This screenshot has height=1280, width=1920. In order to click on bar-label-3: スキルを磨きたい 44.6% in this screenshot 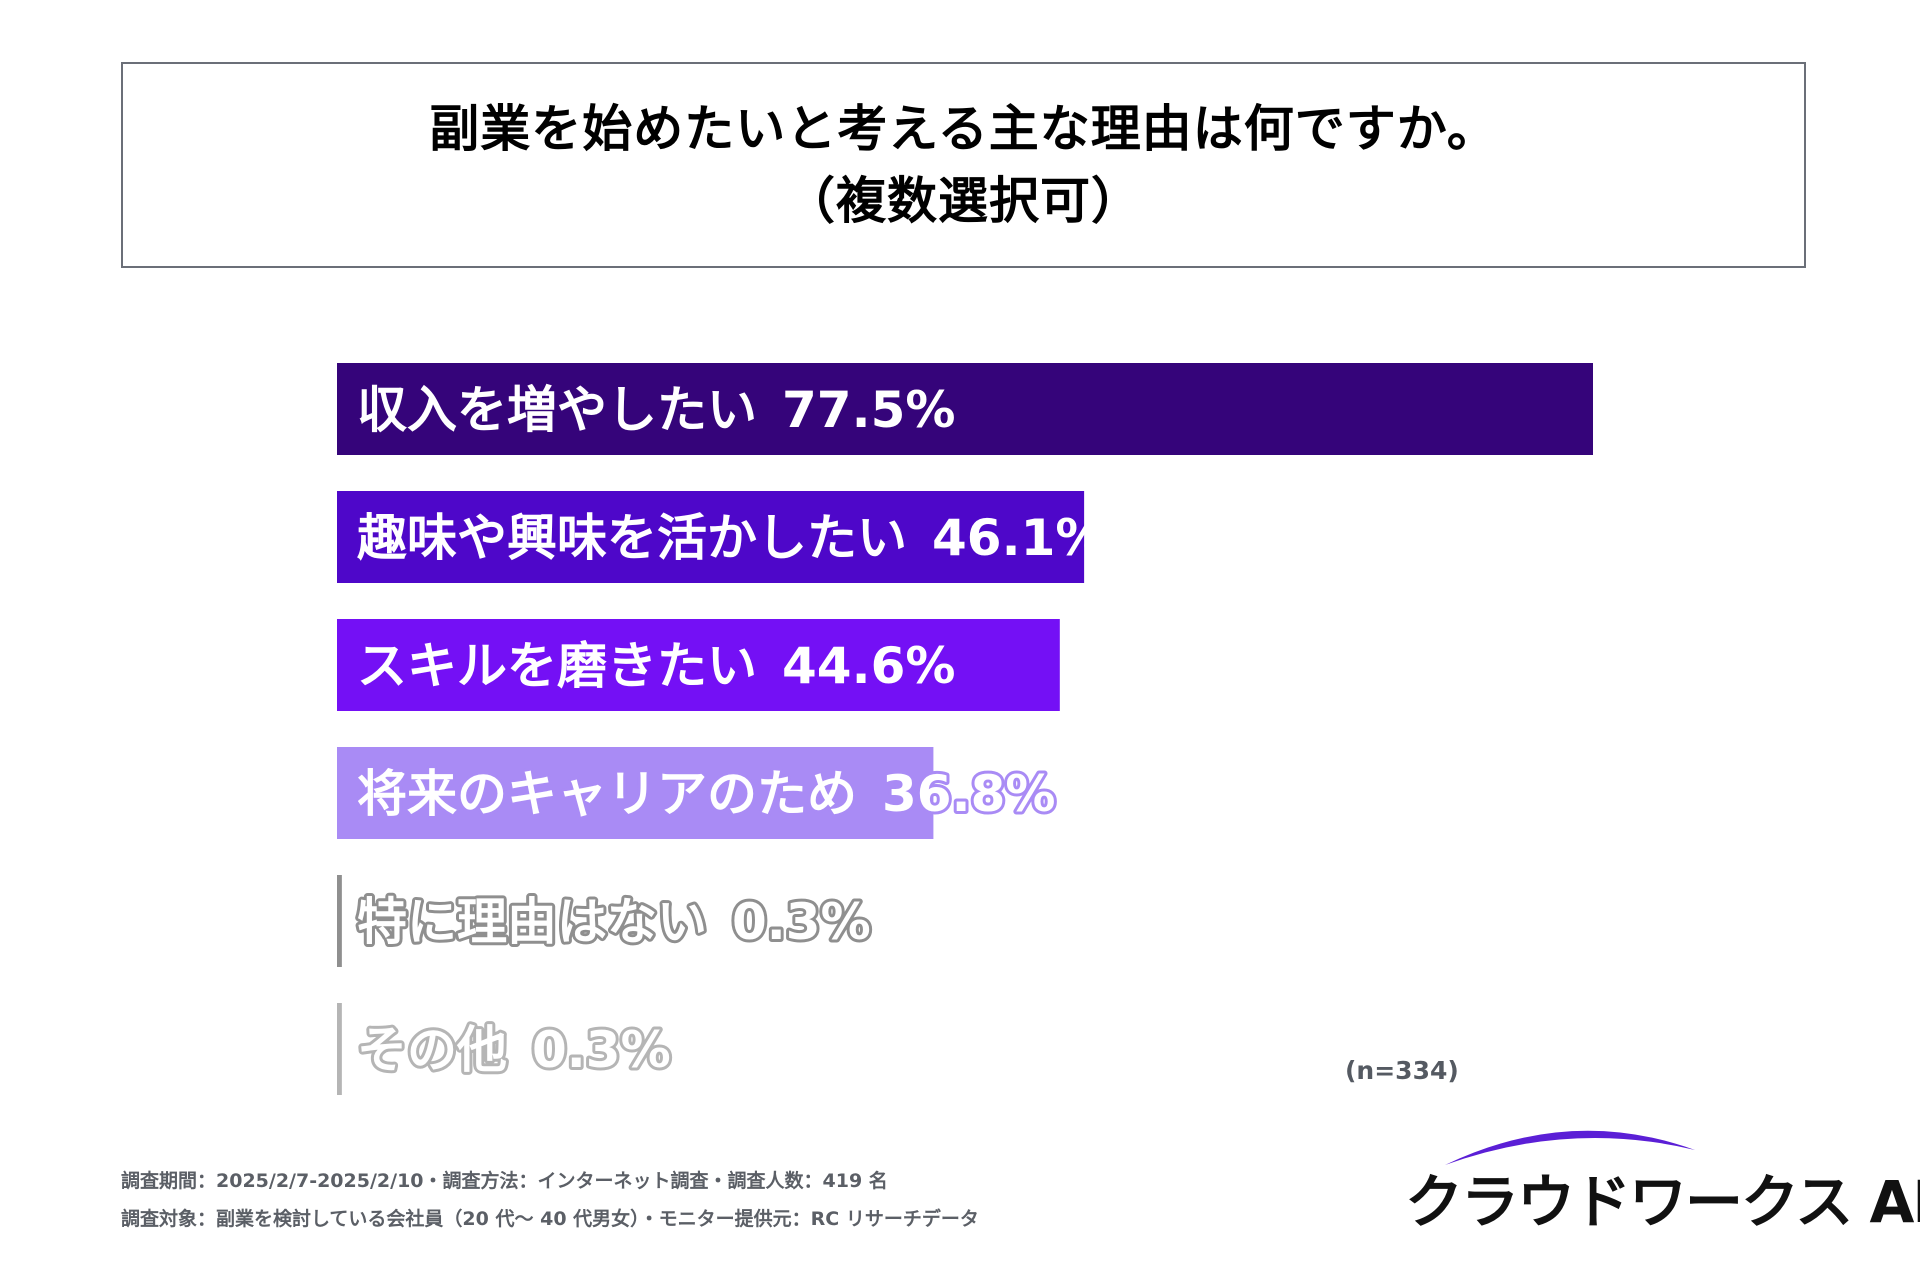, I will do `click(656, 666)`.